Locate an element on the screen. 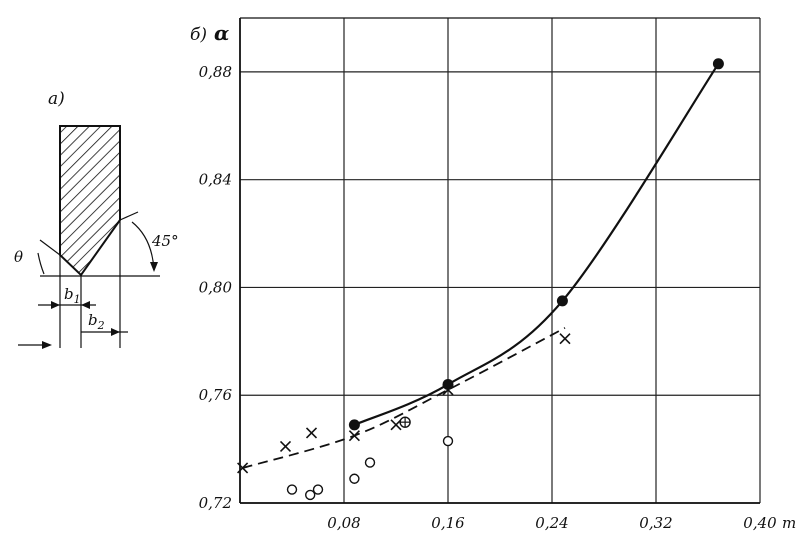 The height and width of the screenshot is (545, 798). b2-arrow-right is located at coordinates (115, 332).